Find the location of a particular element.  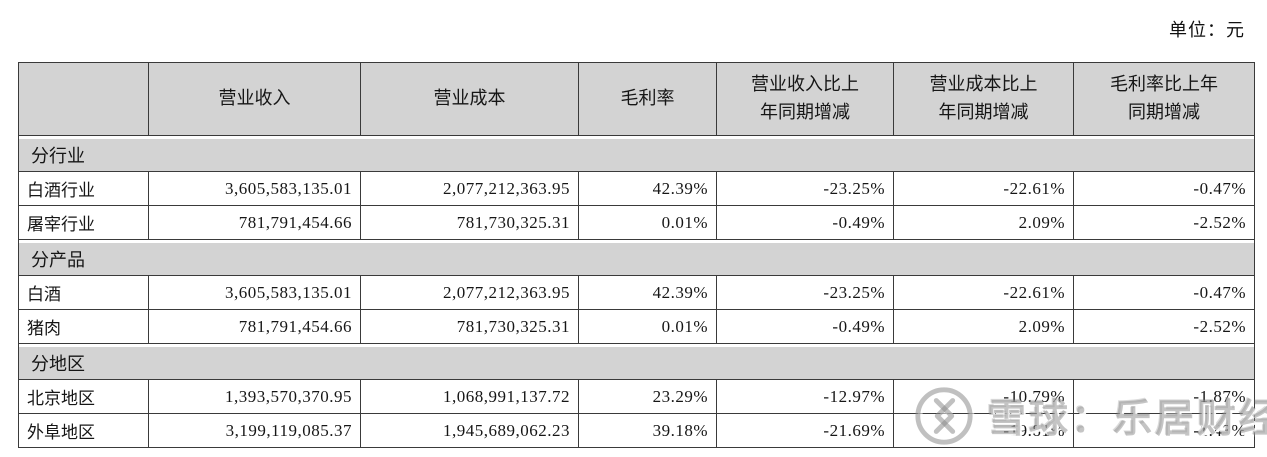

section-title: 分地区 is located at coordinates (636, 363).